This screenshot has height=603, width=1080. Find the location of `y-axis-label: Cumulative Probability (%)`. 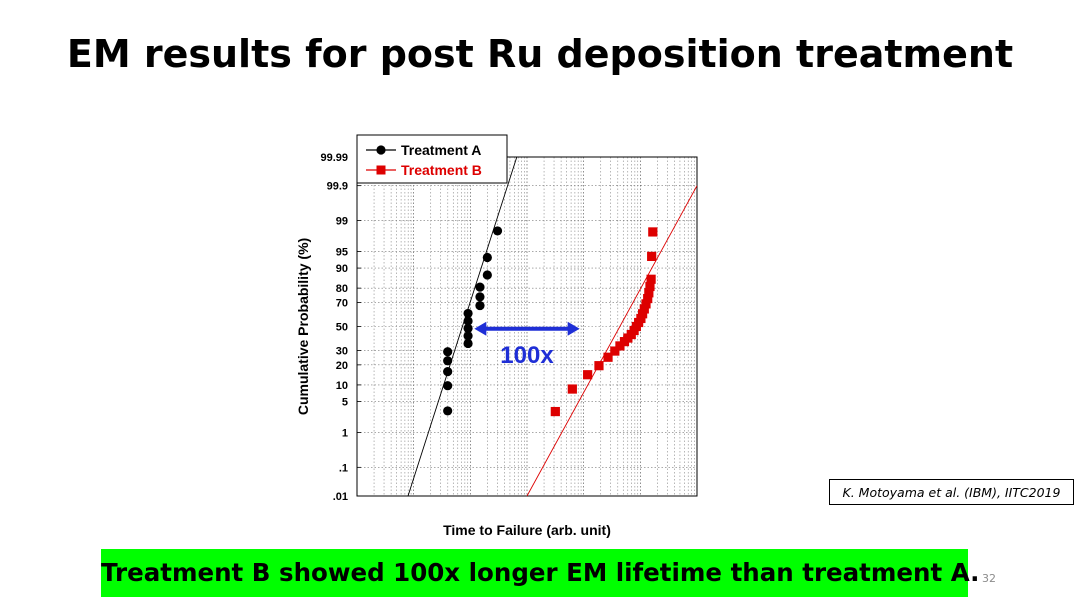

y-axis-label: Cumulative Probability (%) is located at coordinates (303, 326).